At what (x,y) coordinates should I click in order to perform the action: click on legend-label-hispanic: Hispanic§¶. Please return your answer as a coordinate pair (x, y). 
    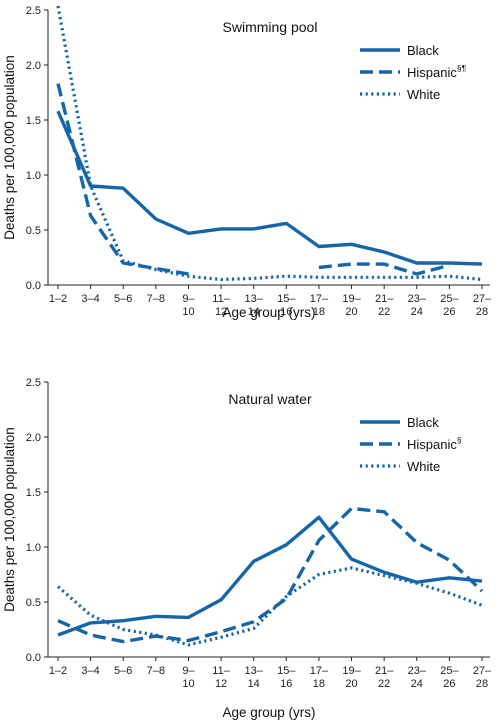
    Looking at the image, I should click on (437, 71).